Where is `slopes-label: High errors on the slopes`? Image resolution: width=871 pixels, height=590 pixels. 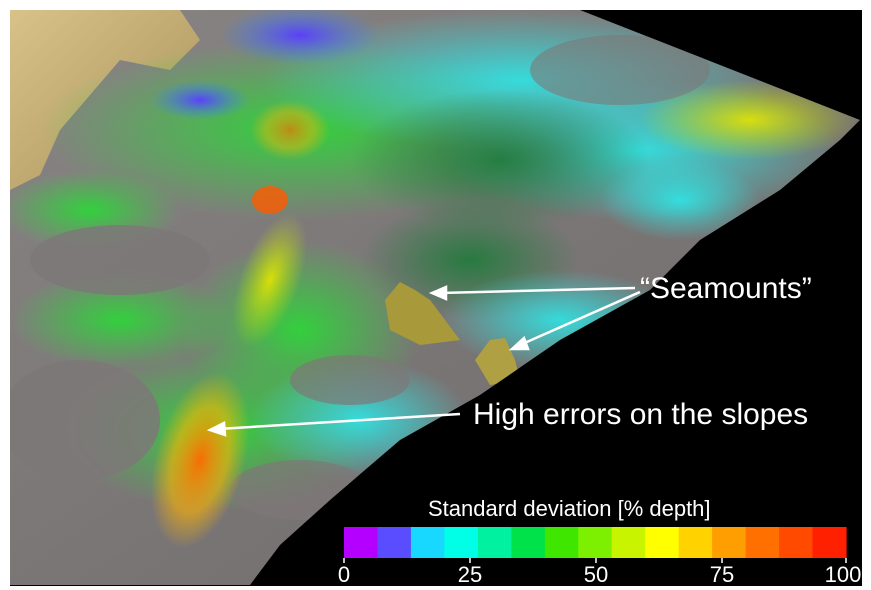
slopes-label: High errors on the slopes is located at coordinates (640, 414).